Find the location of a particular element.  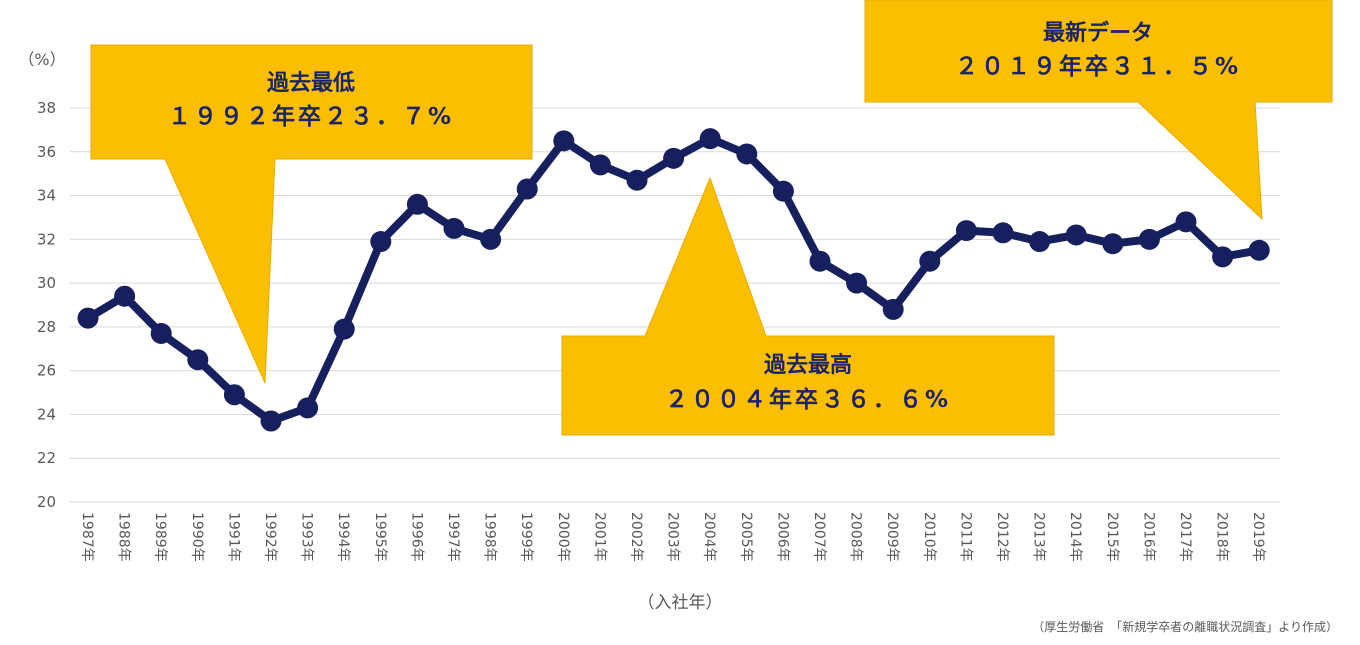

x-tick-label: 2007年 is located at coordinates (819, 537).